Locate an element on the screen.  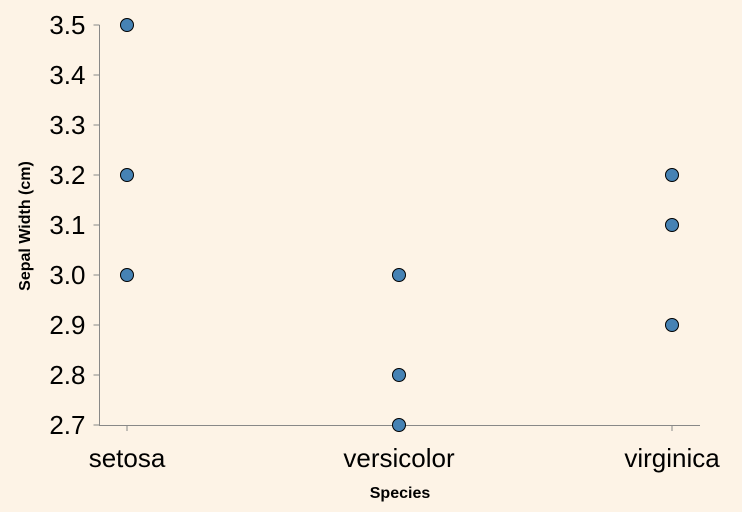
y-tick-label: 2.8 is located at coordinates (67, 375).